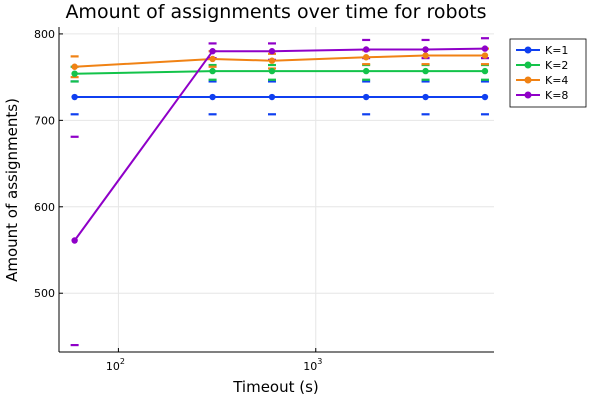  I want to click on y-tick-label: 700, so click(44, 120).